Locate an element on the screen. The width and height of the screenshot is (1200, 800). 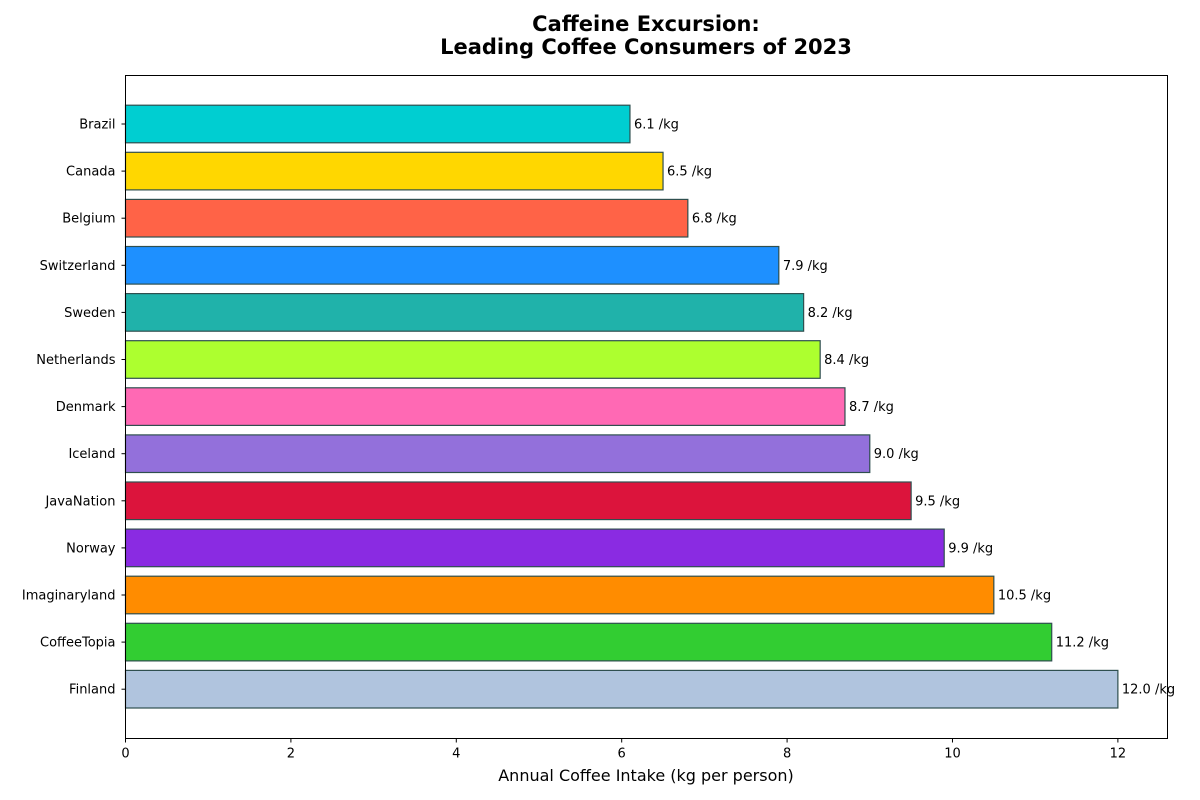
chart-title-line-2: Leading Coffee Consumers of 2023 is located at coordinates (646, 47).